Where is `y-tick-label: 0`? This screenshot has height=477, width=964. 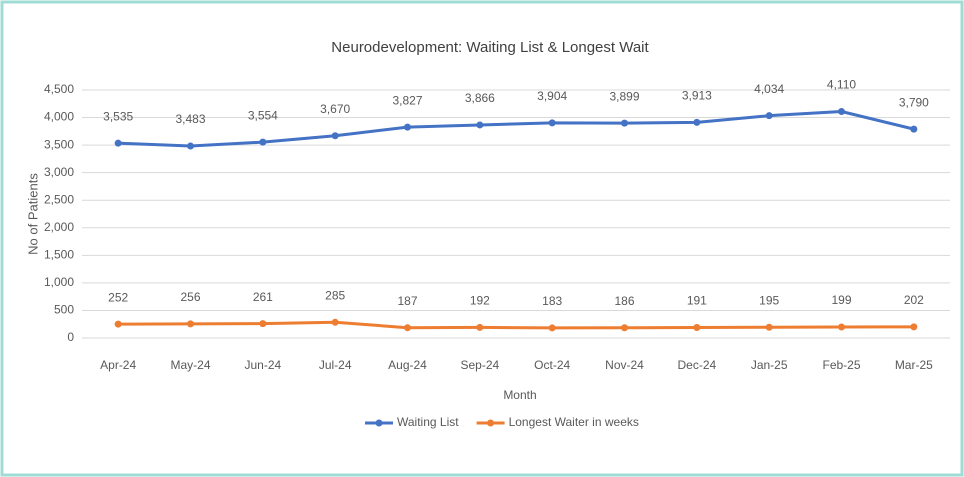
y-tick-label: 0 is located at coordinates (70, 337).